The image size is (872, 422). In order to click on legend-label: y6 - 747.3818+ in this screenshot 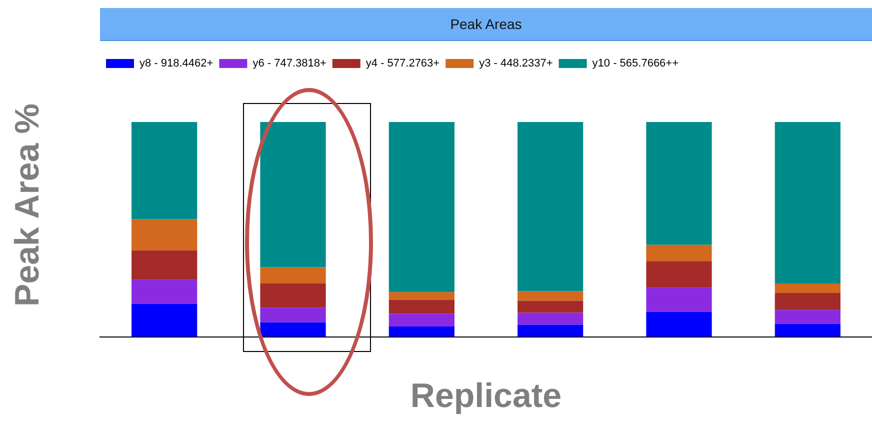, I will do `click(289, 64)`.